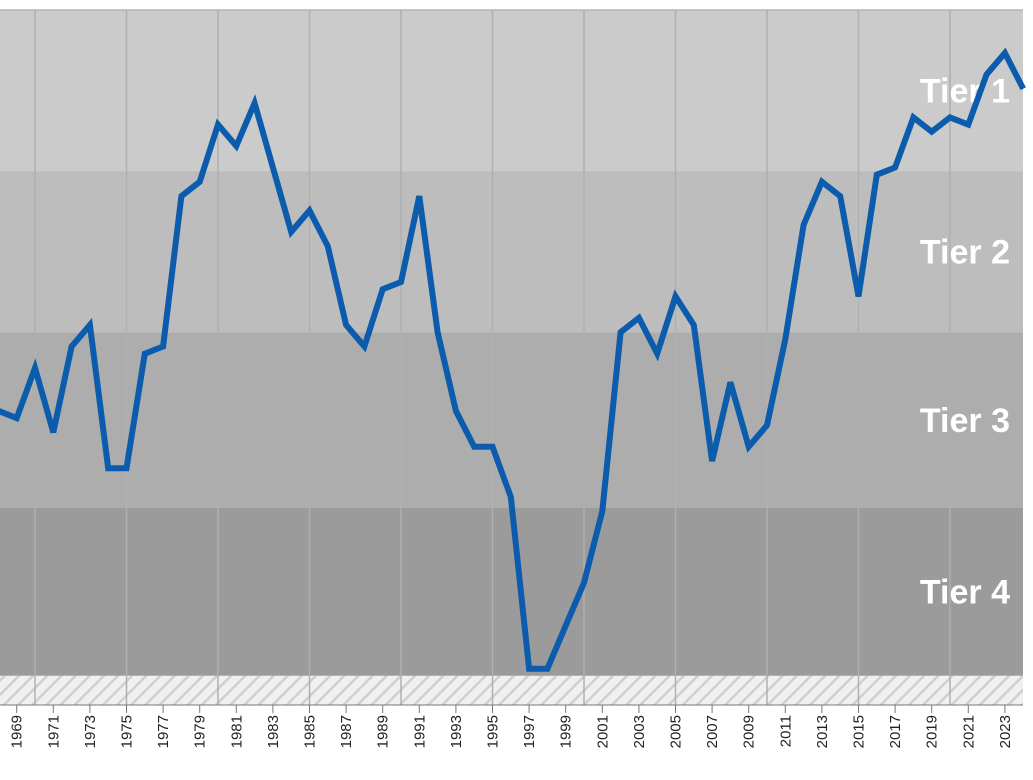 Image resolution: width=1033 pixels, height=780 pixels. I want to click on x-tick-label: 1969, so click(17, 731).